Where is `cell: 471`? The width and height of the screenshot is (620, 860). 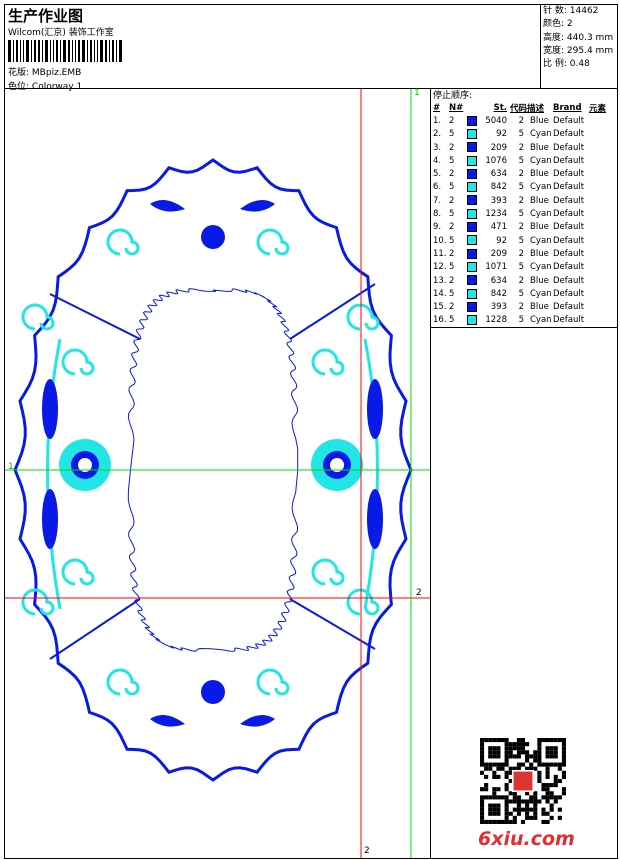 cell: 471 is located at coordinates (498, 227).